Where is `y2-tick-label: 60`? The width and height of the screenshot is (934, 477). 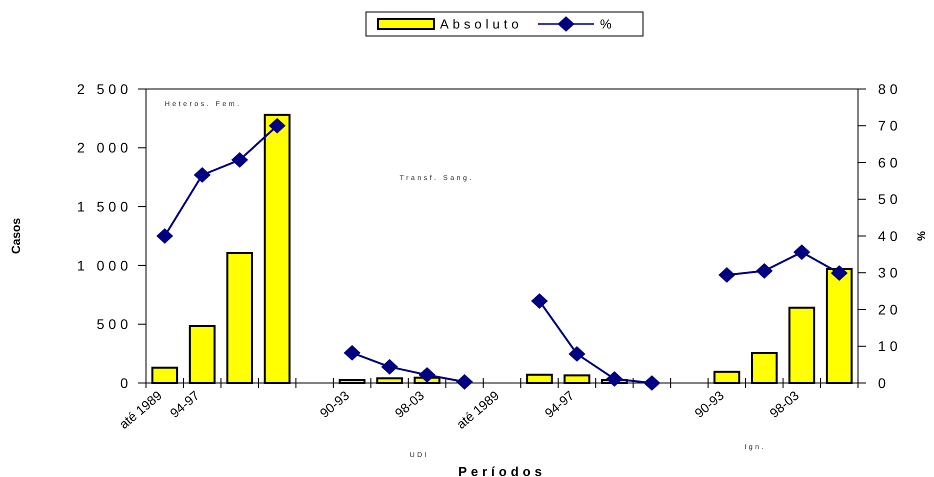 y2-tick-label: 60 is located at coordinates (890, 162).